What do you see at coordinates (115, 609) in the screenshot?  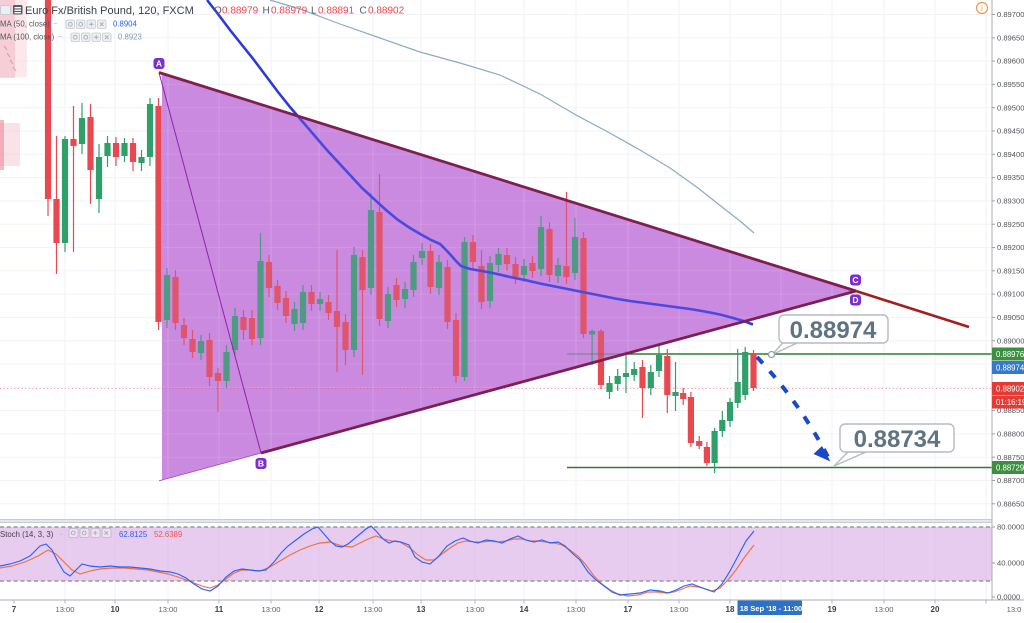 I see `svg-text: 10` at bounding box center [115, 609].